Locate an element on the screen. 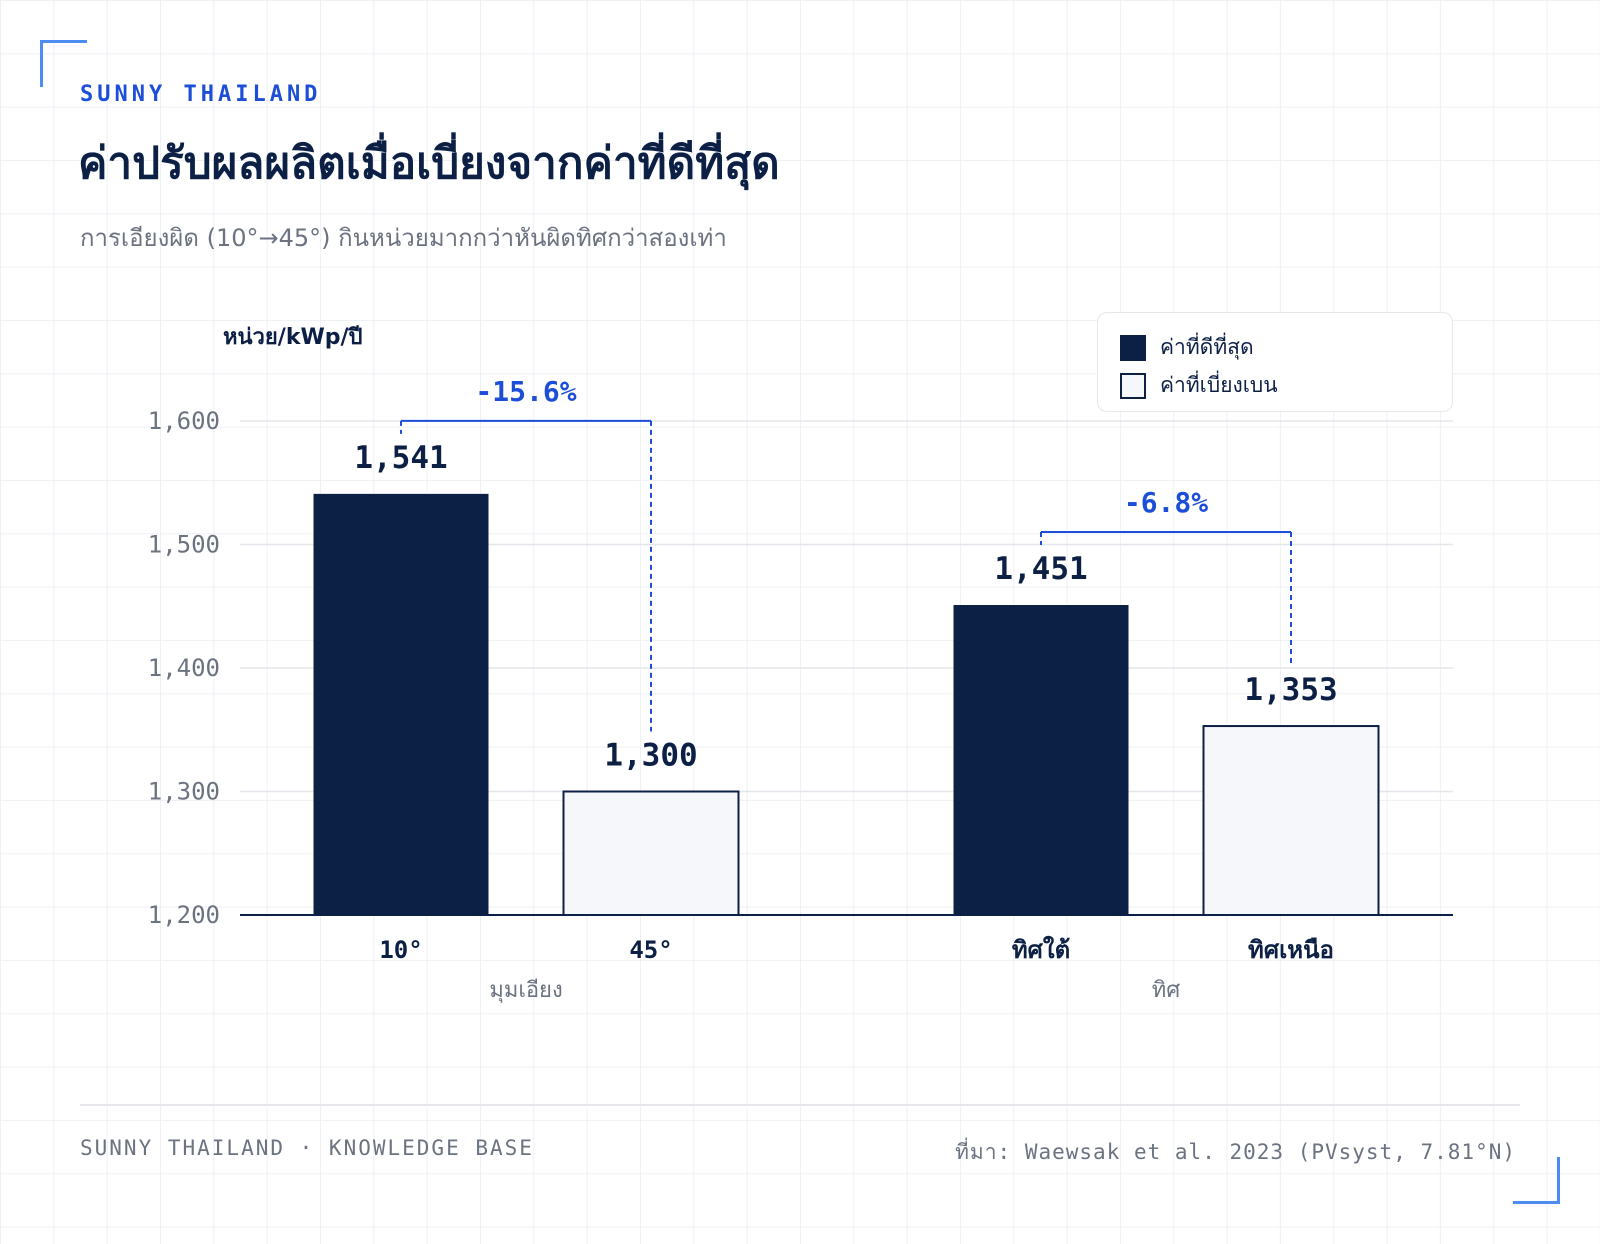  y-tick-label: 1,200 is located at coordinates (184, 915).